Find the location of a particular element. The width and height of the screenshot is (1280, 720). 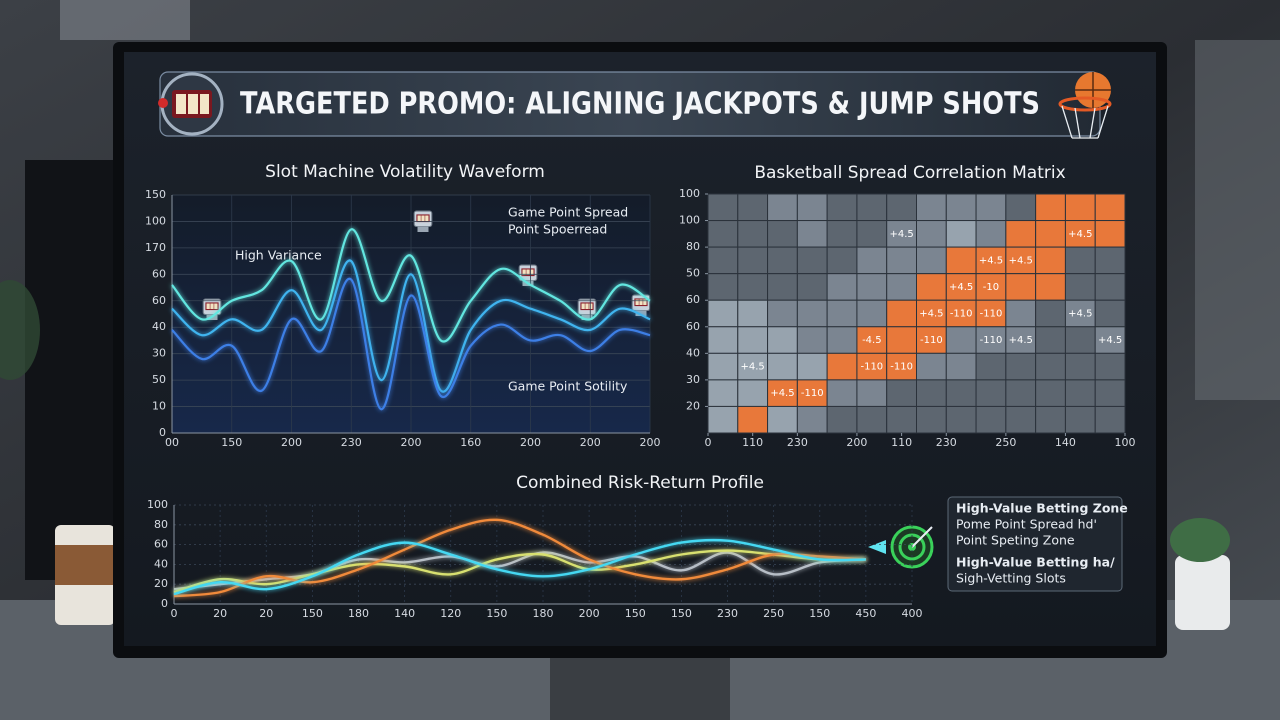

annotation: High Variance is located at coordinates (278, 255).